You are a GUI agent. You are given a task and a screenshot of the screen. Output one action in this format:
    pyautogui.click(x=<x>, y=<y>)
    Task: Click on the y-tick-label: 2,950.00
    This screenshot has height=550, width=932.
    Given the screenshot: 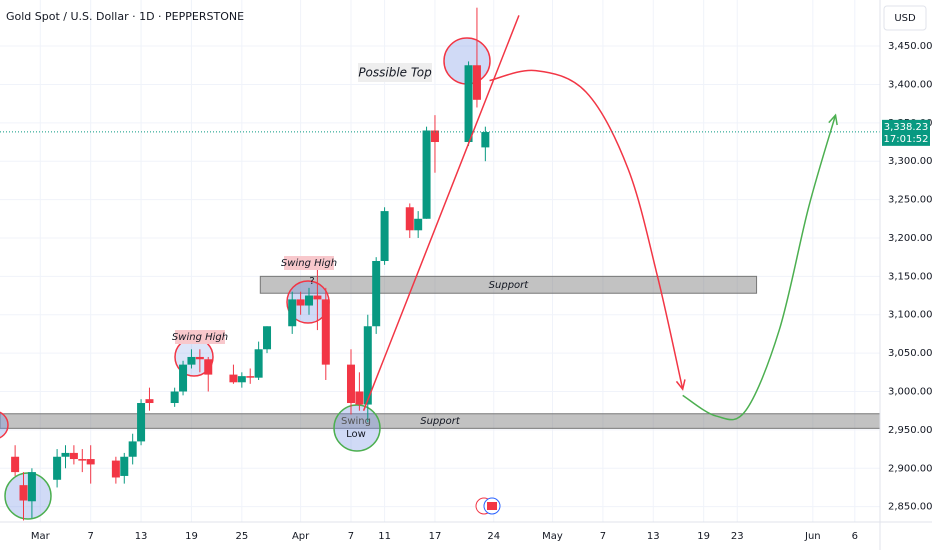 What is the action you would take?
    pyautogui.click(x=910, y=430)
    